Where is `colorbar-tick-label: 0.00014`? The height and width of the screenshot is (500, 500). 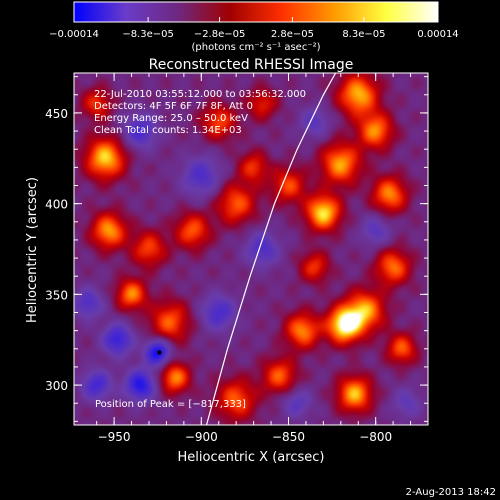 colorbar-tick-label: 0.00014 is located at coordinates (437, 34).